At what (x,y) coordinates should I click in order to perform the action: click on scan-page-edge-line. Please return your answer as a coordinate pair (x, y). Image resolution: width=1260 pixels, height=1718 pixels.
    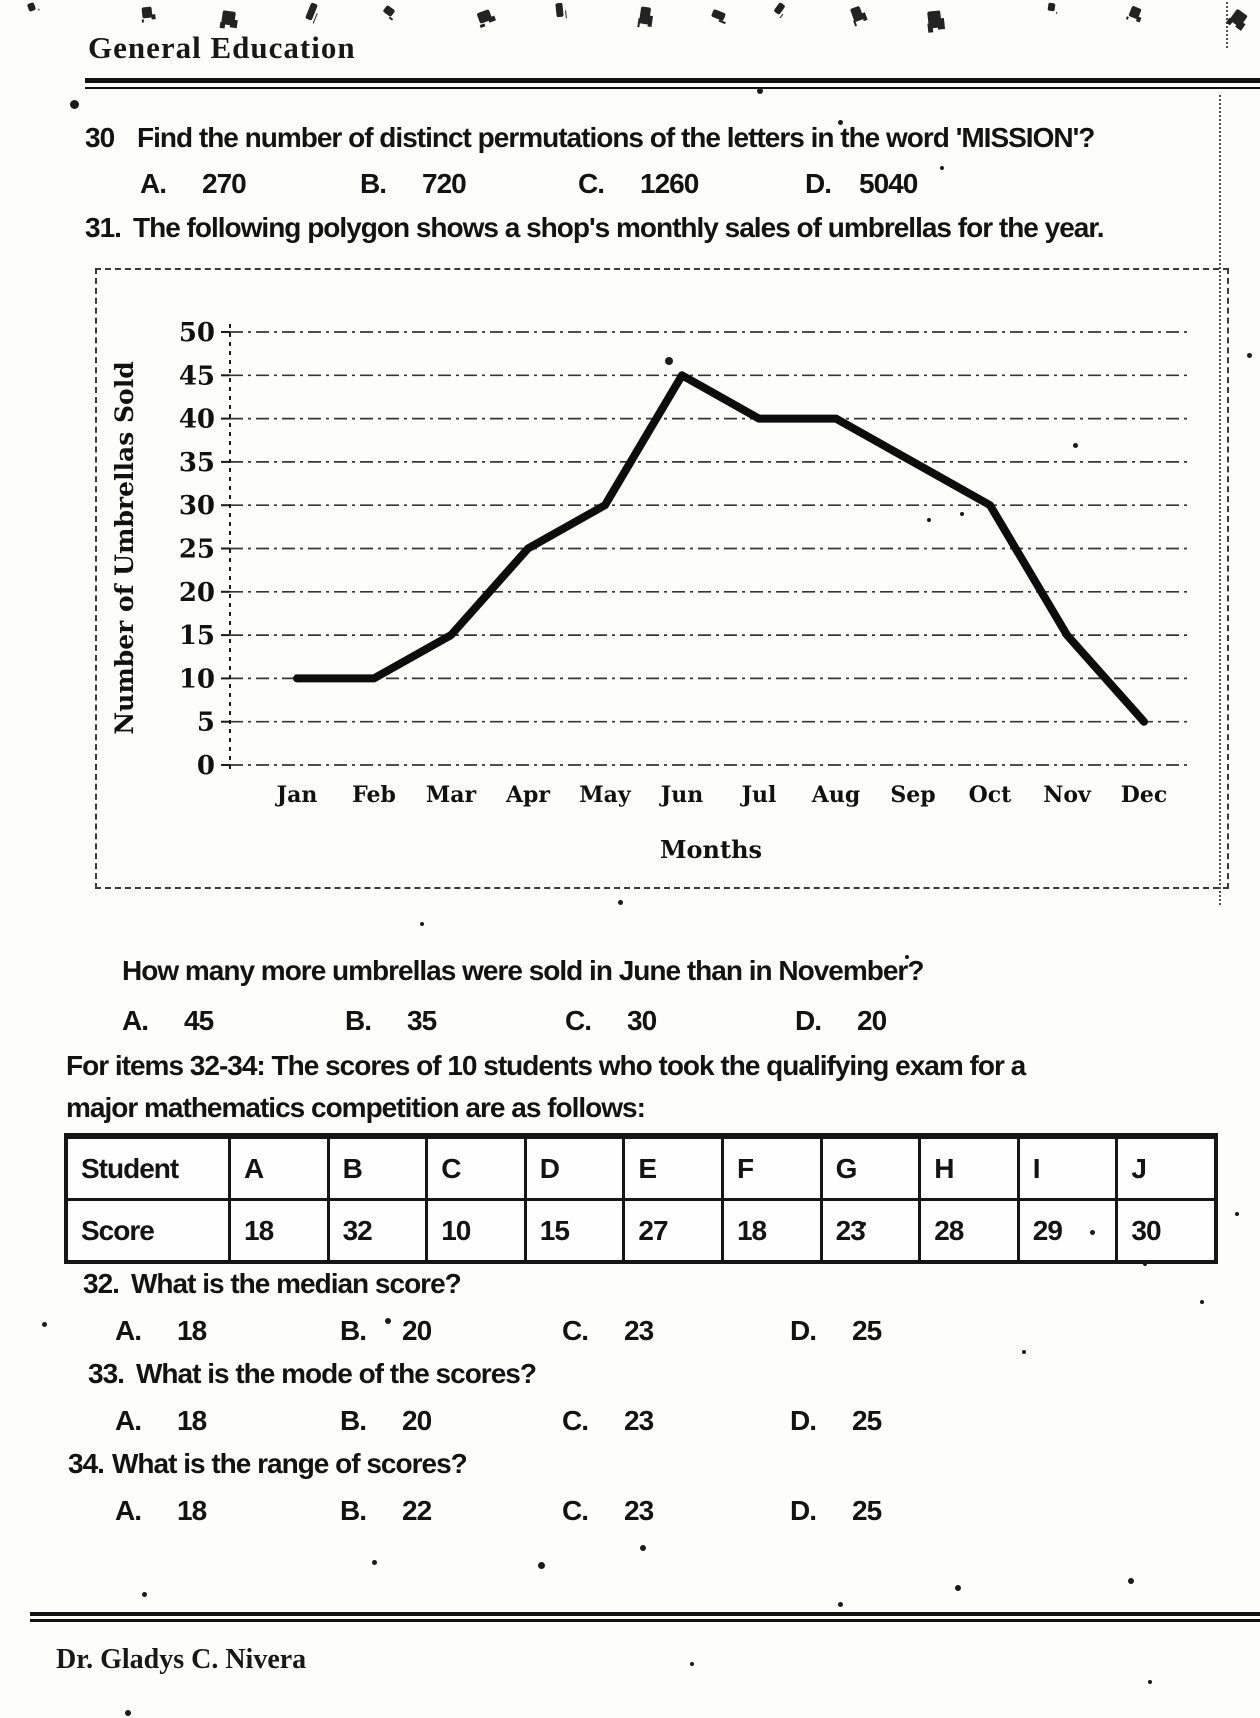
    Looking at the image, I should click on (1220, 500).